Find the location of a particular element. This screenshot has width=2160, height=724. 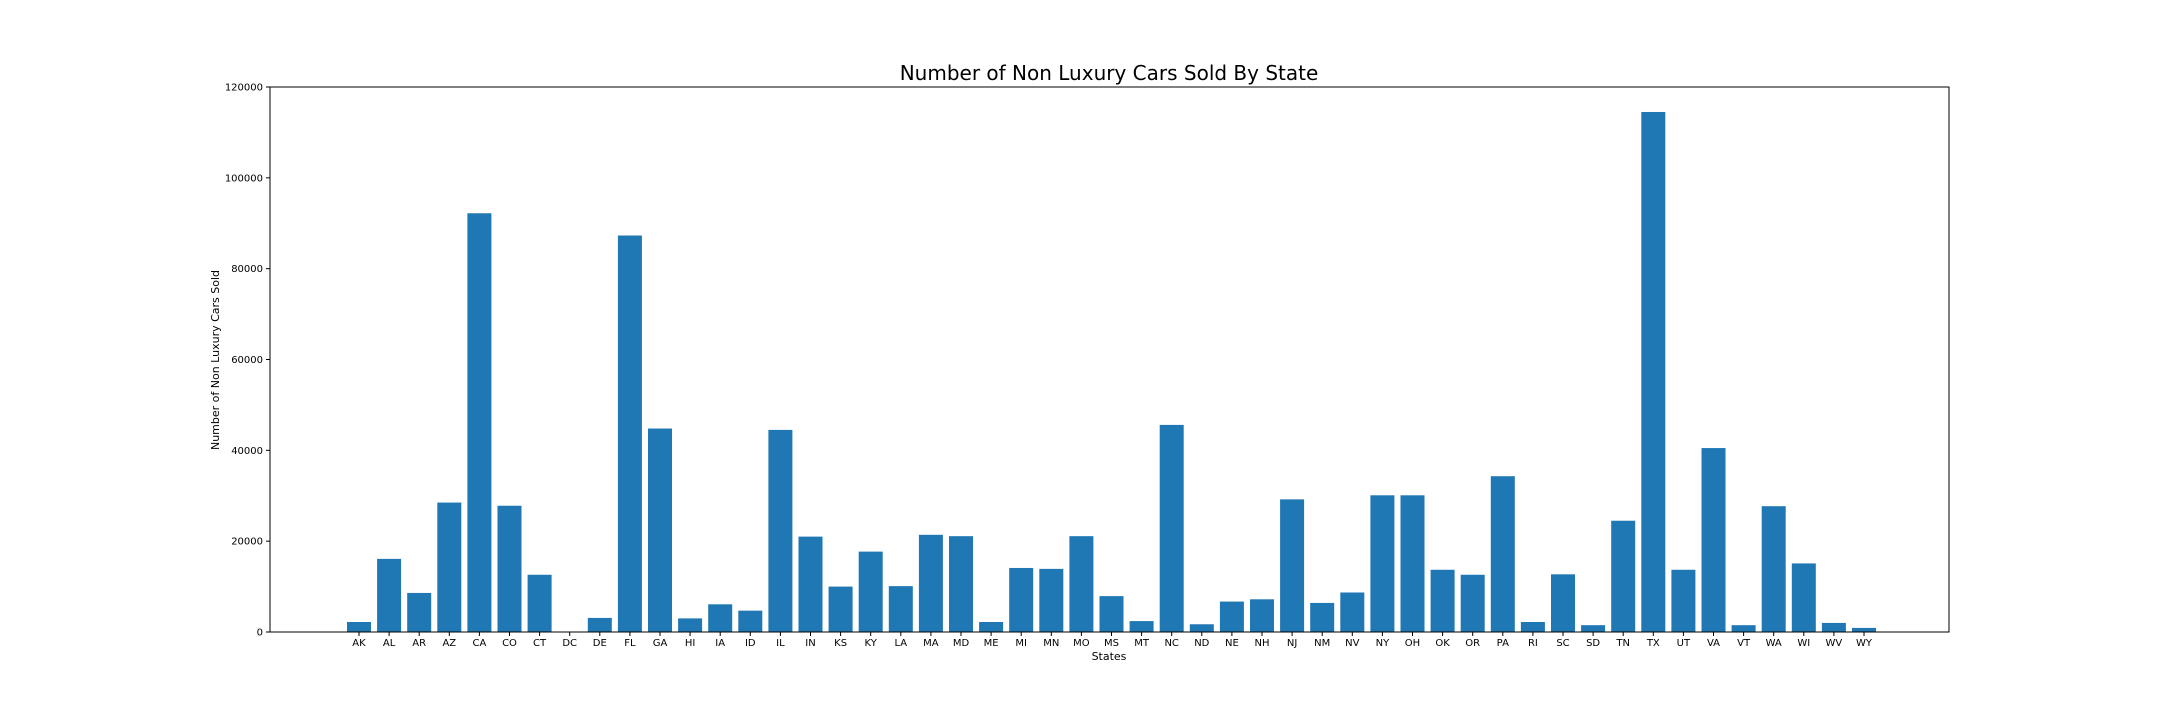

x-tick-label: OK is located at coordinates (1442, 643).